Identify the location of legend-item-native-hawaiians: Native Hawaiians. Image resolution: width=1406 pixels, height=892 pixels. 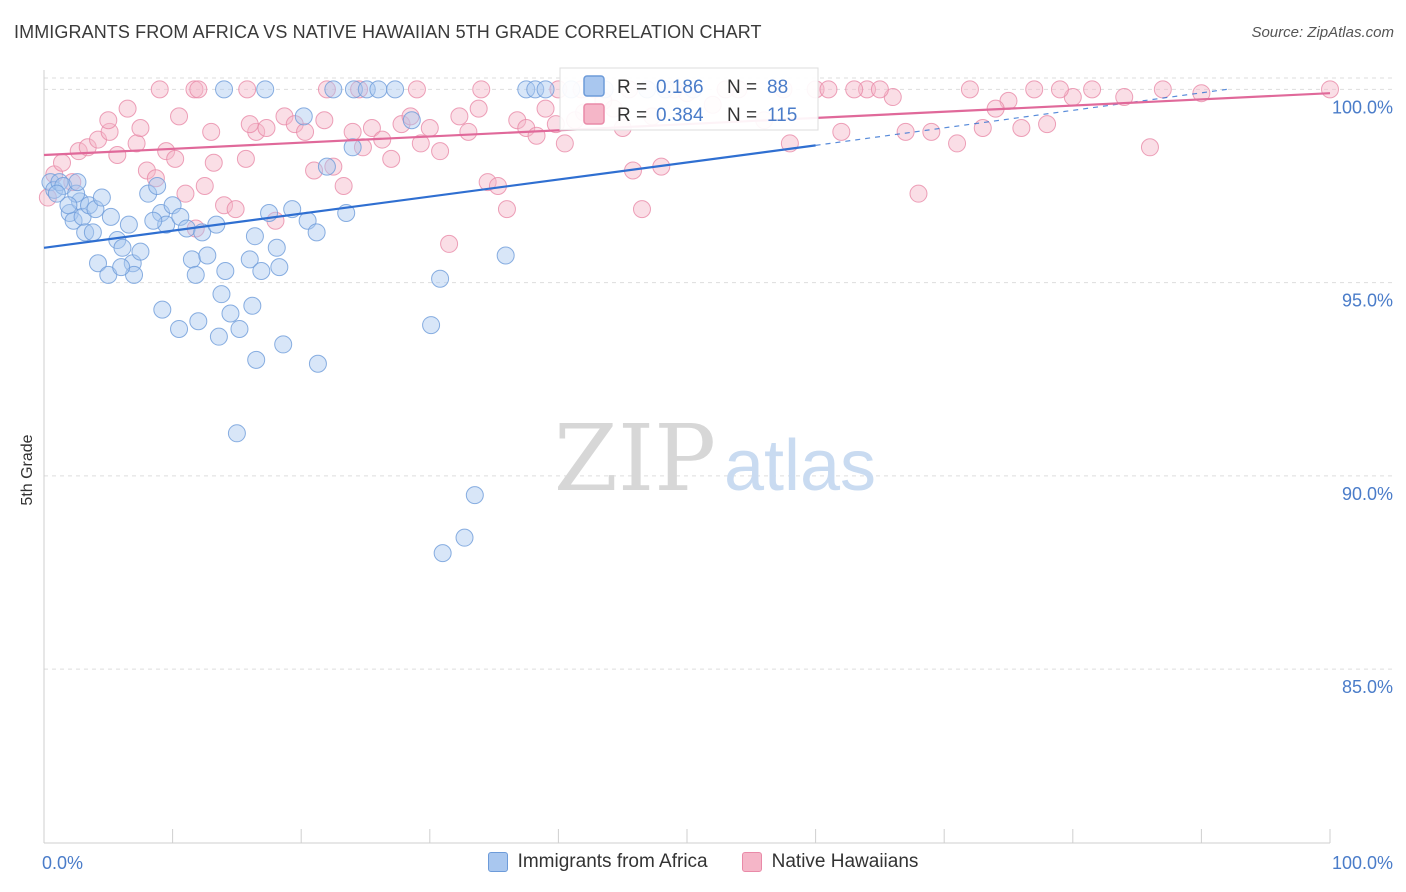
(829, 862).